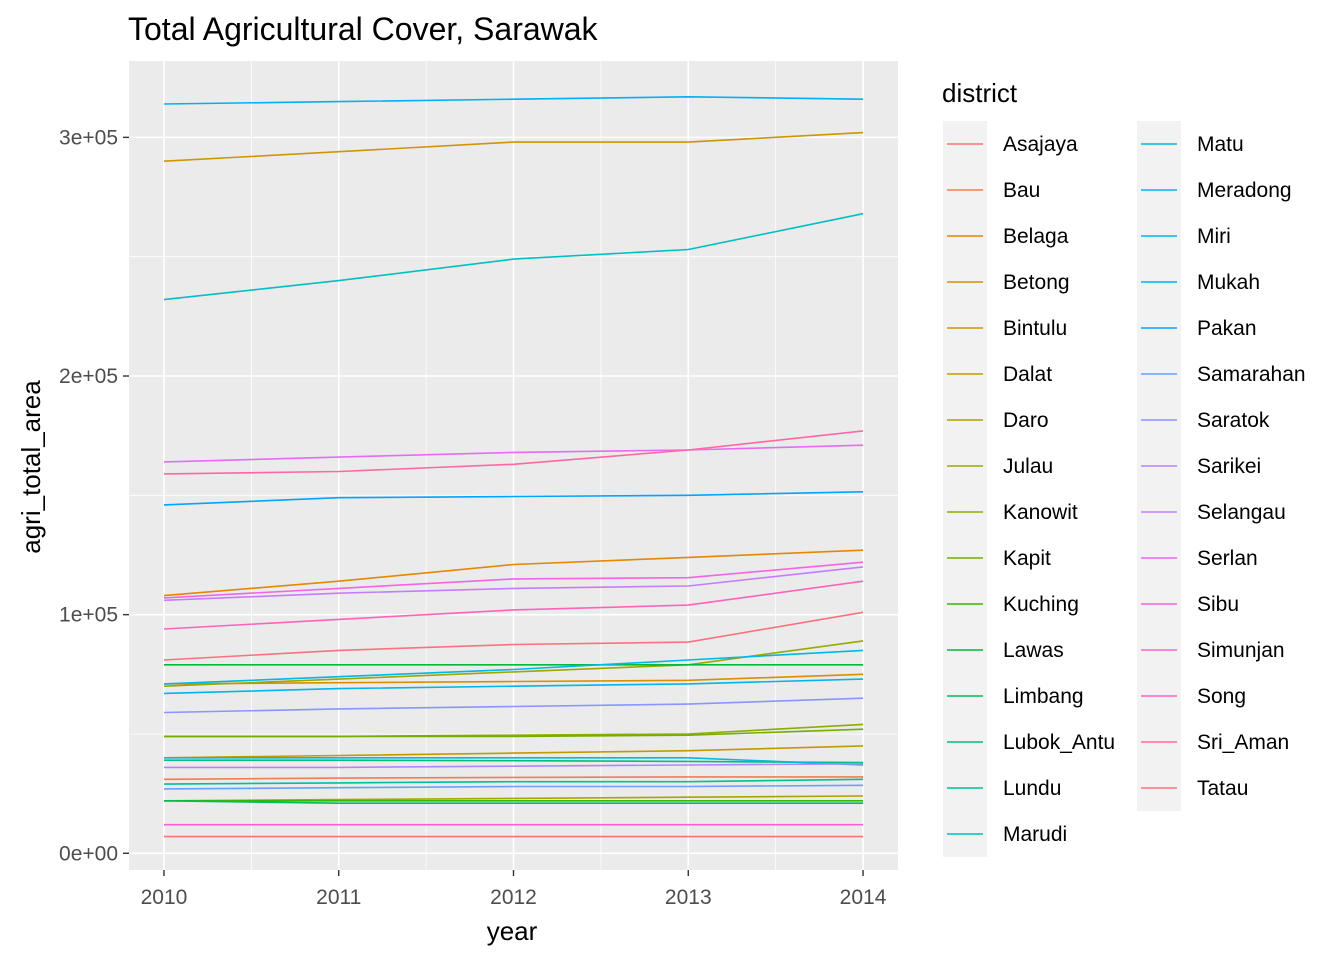 Image resolution: width=1344 pixels, height=960 pixels. I want to click on legend-item-sarikei: Sarikei, so click(1199, 466).